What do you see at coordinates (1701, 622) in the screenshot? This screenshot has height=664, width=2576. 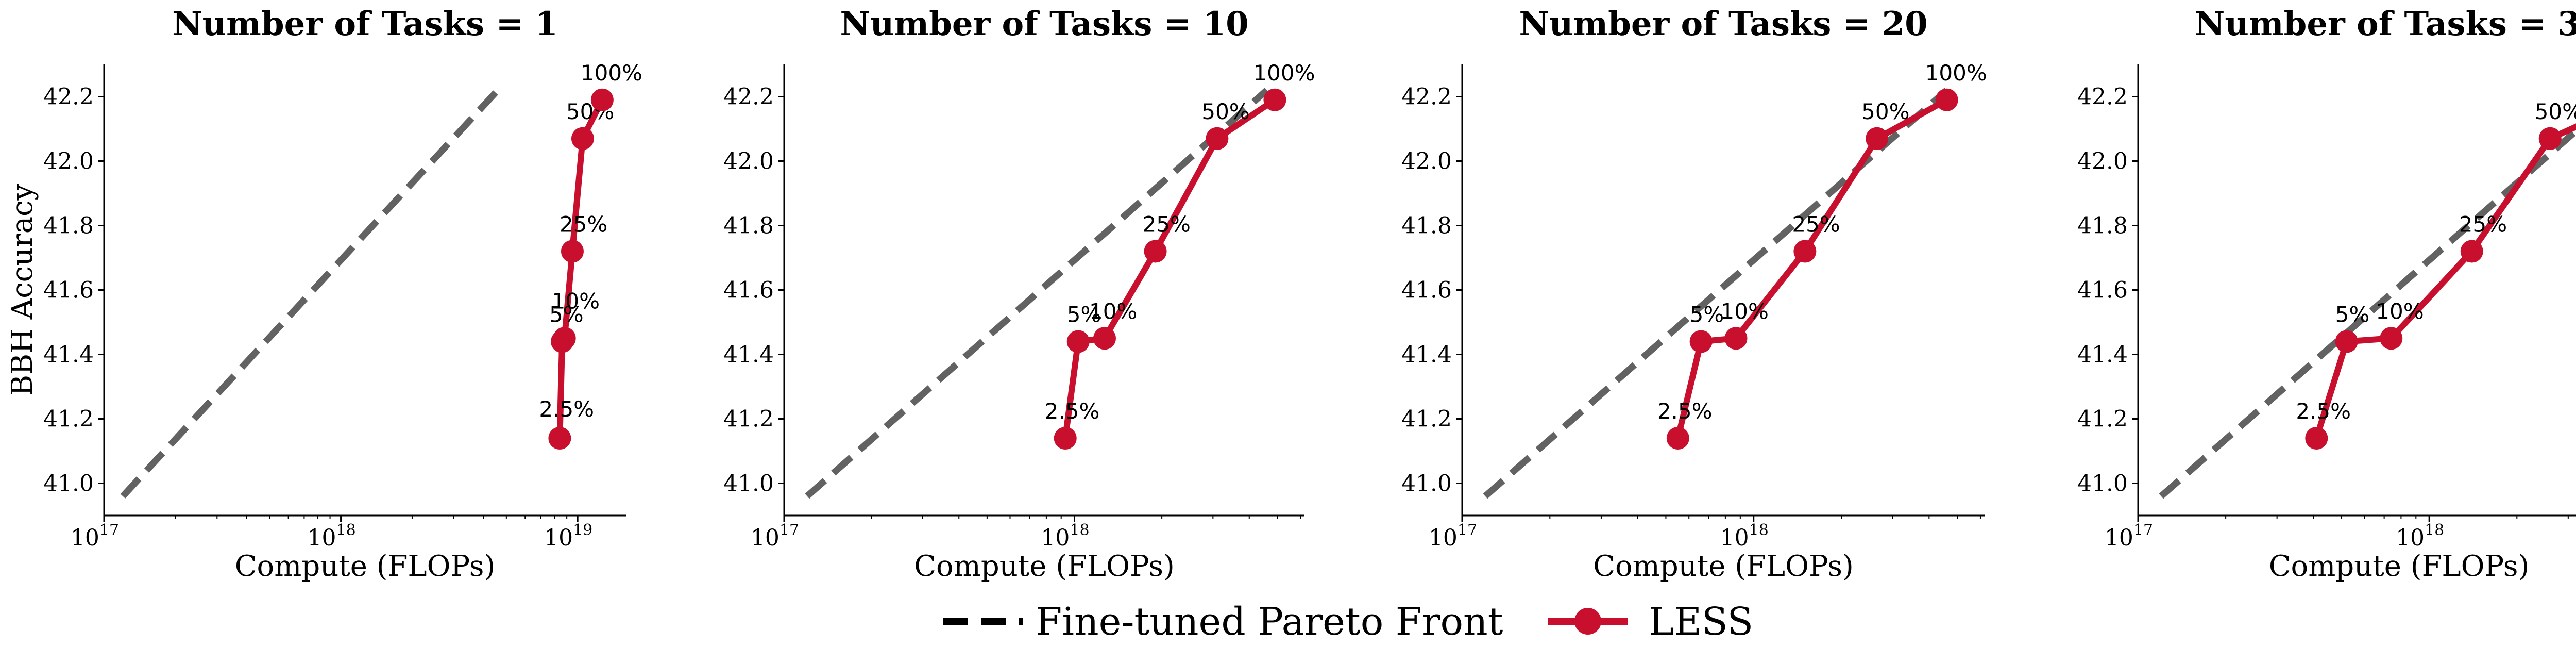 I see `legend-less-label: LESS` at bounding box center [1701, 622].